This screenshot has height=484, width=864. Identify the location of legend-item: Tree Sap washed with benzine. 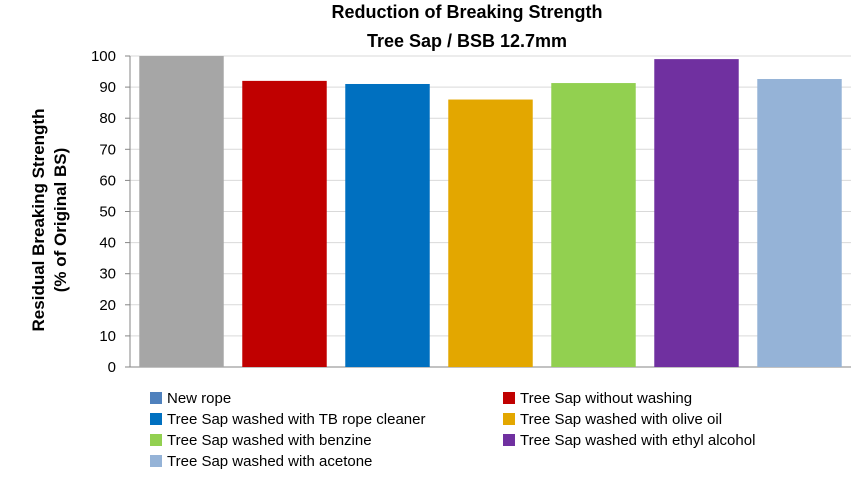
(261, 441).